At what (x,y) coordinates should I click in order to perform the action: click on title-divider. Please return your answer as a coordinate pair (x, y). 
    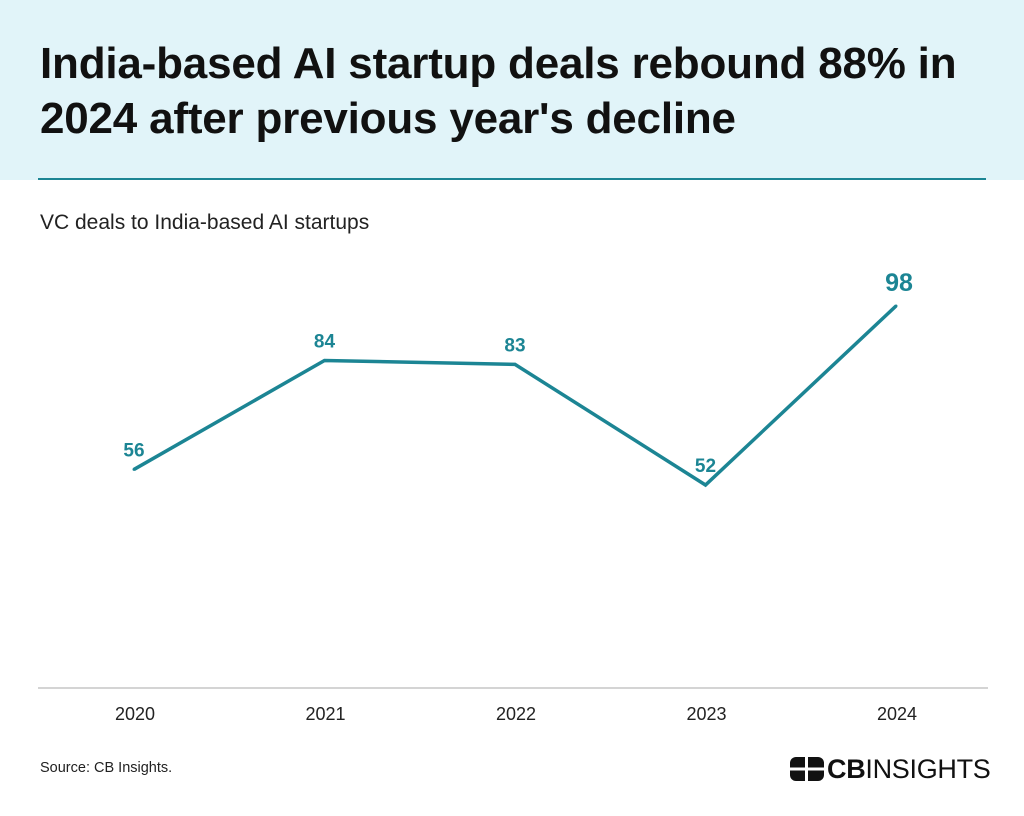
    Looking at the image, I should click on (512, 179).